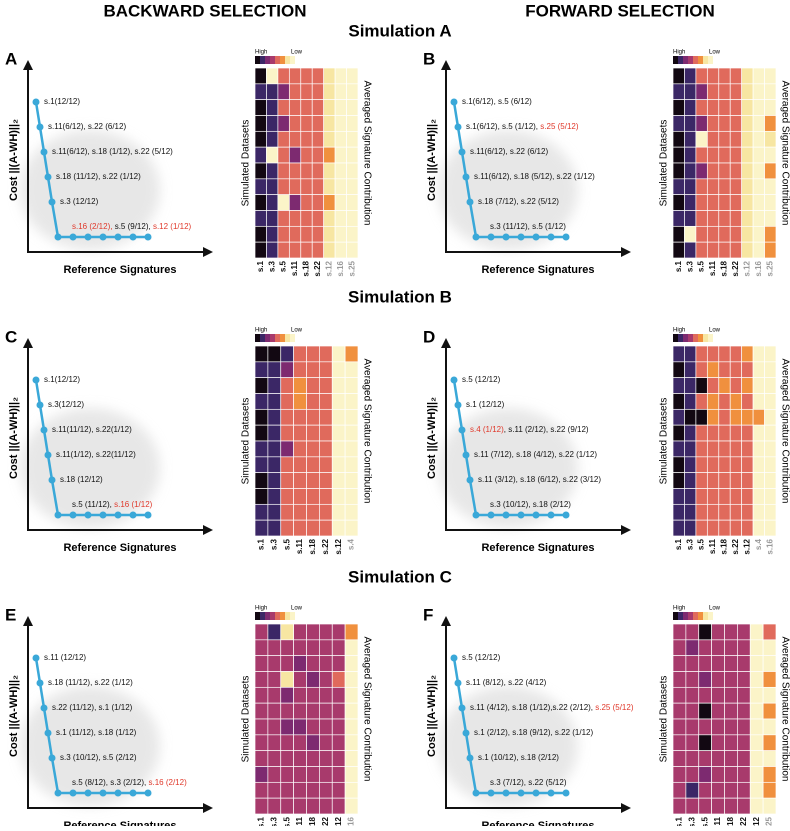 Image resolution: width=790 pixels, height=831 pixels. I want to click on heatmap-right-label: Averaged Signature Contribution, so click(784, 153).